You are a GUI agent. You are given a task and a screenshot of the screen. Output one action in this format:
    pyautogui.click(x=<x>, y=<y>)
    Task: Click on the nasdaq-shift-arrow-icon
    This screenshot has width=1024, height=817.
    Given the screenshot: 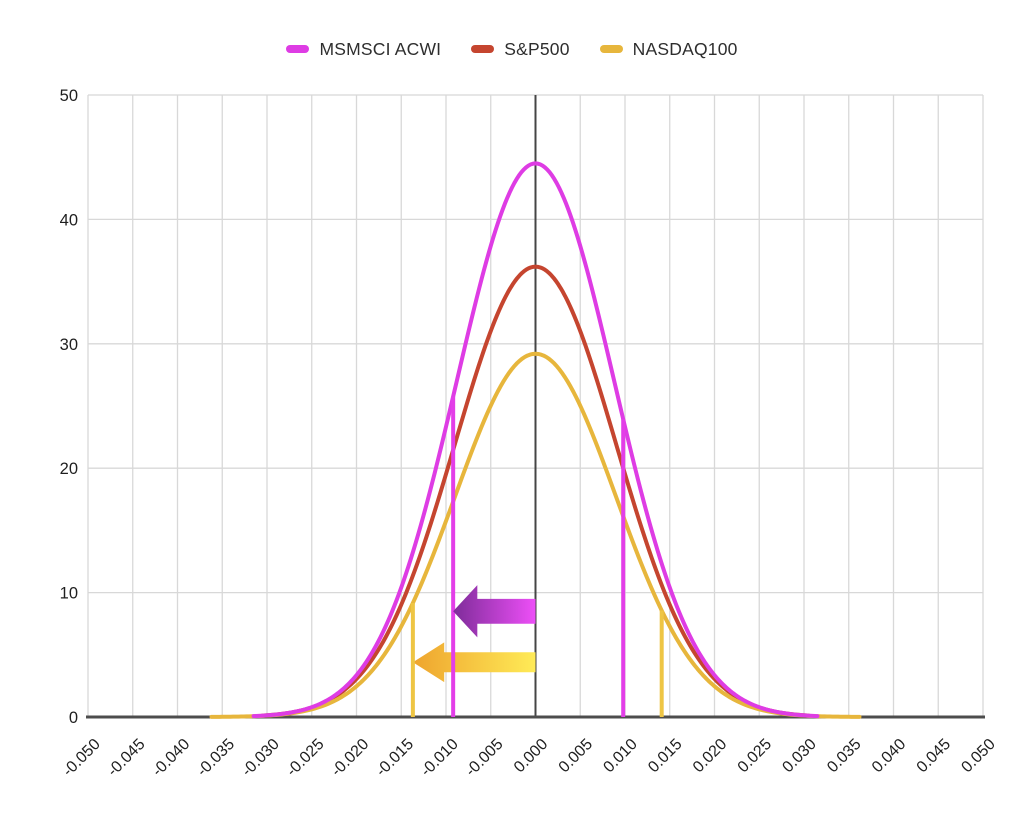 What is the action you would take?
    pyautogui.click(x=474, y=662)
    